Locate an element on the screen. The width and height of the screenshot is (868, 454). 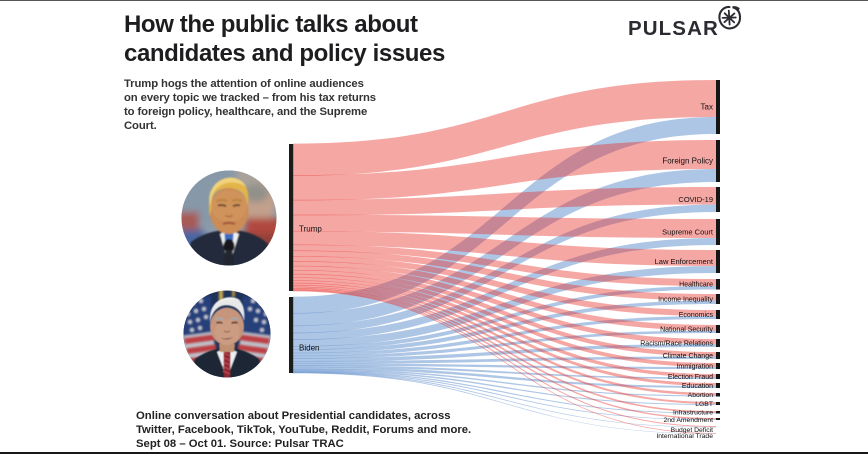
svg-text: Biden is located at coordinates (309, 348).